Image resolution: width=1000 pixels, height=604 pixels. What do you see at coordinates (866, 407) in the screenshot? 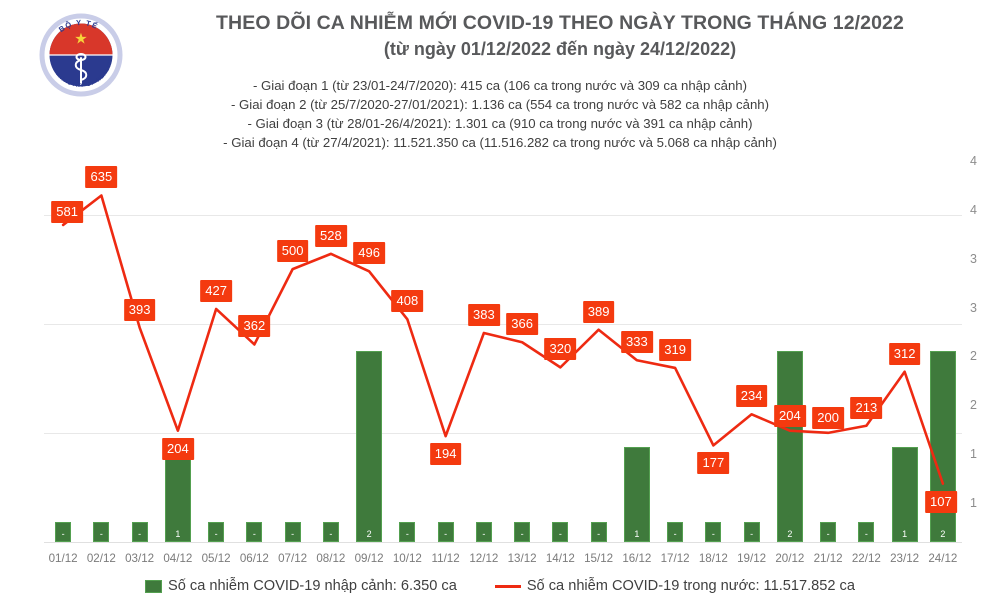
I see `line-value-label: 213` at bounding box center [866, 407].